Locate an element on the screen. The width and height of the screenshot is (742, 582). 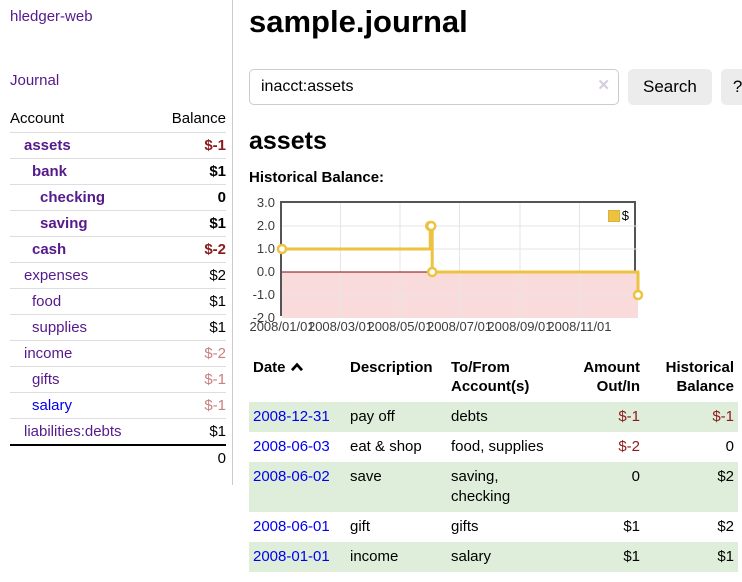
account-row: bank $1 is located at coordinates (118, 171).